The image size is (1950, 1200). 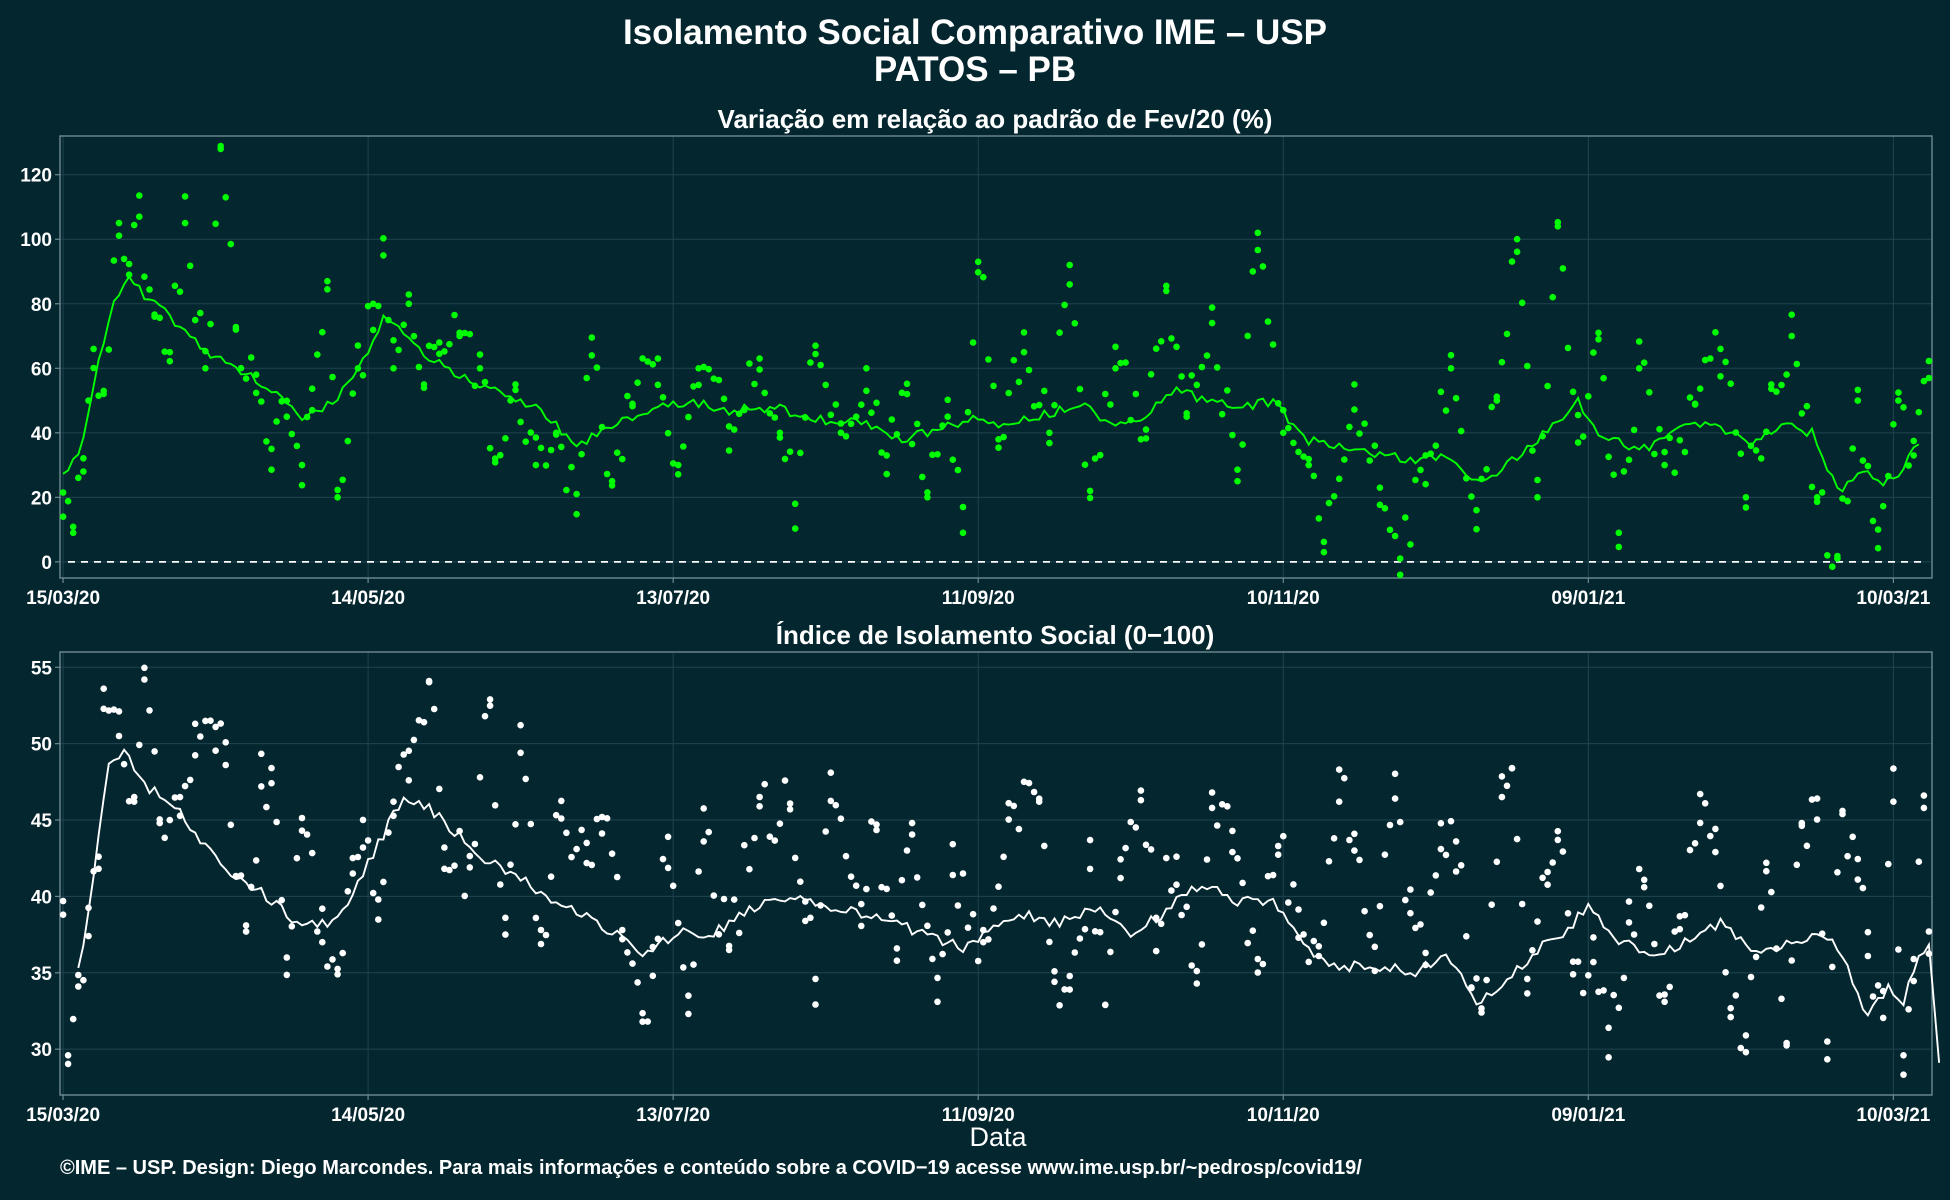 I want to click on y-tick-label: 50, so click(x=41, y=745).